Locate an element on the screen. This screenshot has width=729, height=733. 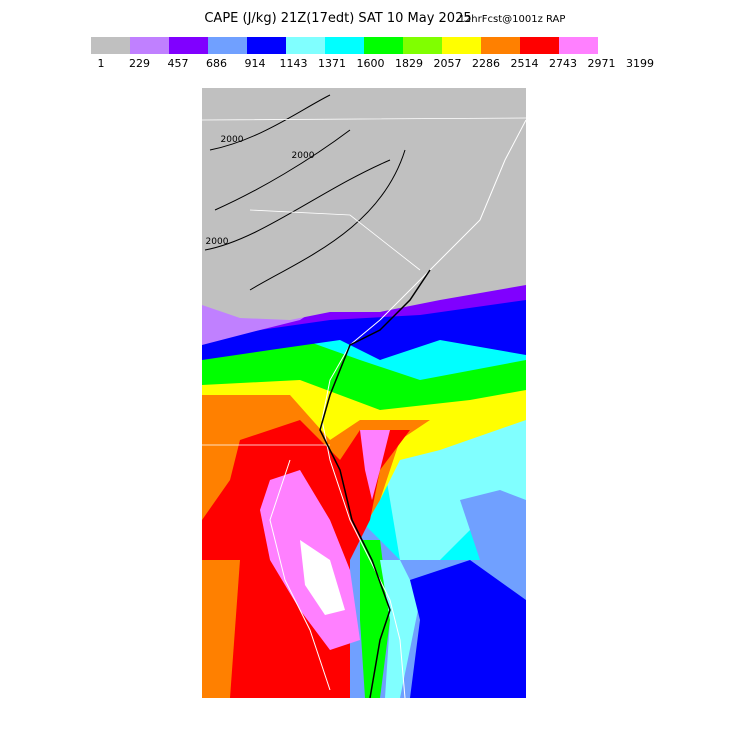
contour is located at coordinates (305, 192).